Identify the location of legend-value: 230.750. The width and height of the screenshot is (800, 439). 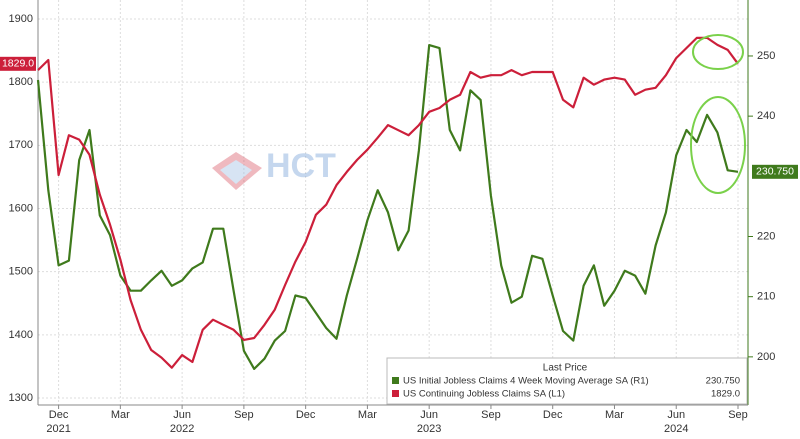
(723, 381).